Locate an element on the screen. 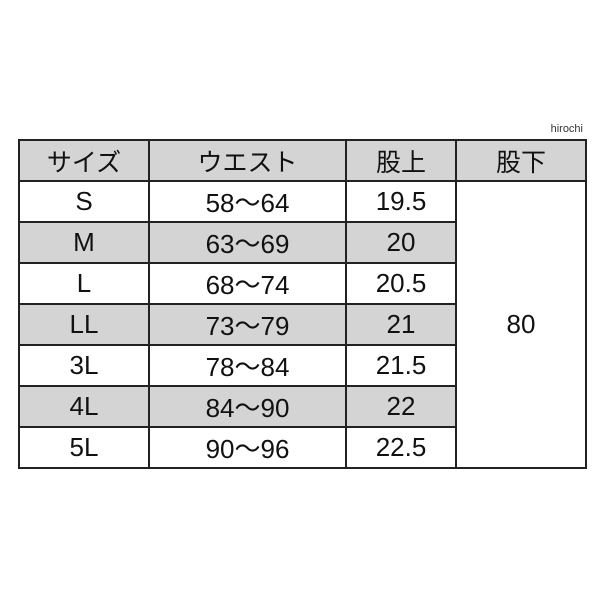 The image size is (600, 600). waist-cell: 73〜79 is located at coordinates (247, 324).